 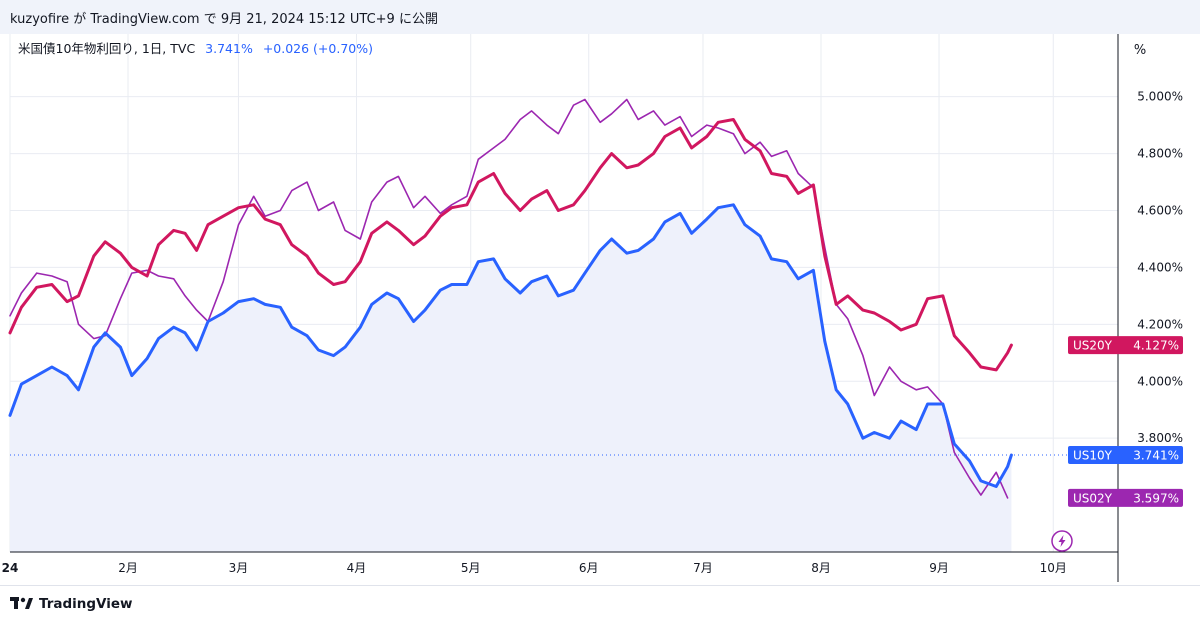 I want to click on price-labels: US02Y 3.597% US10Y 3.741% US20Y 4.127%, so click(x=1125, y=421).